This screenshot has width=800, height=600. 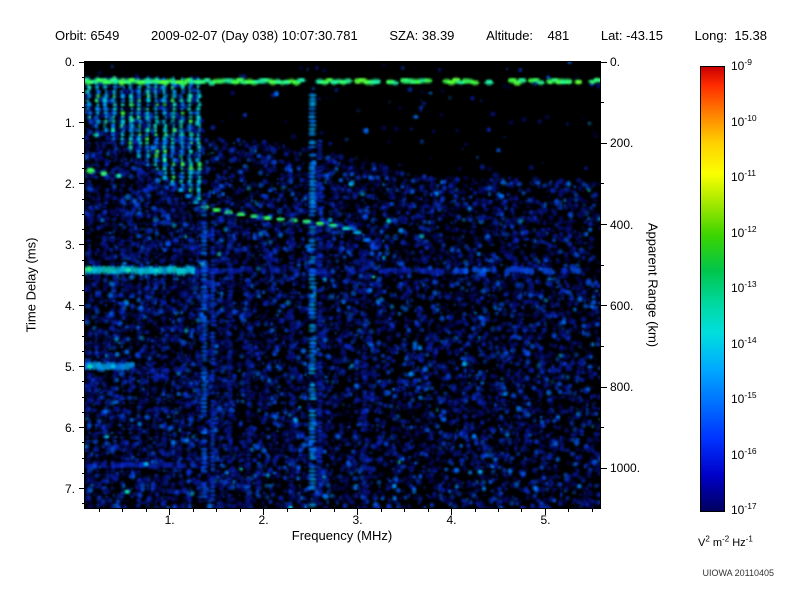 What do you see at coordinates (744, 509) in the screenshot?
I see `colorbar-tick-label: 10-17` at bounding box center [744, 509].